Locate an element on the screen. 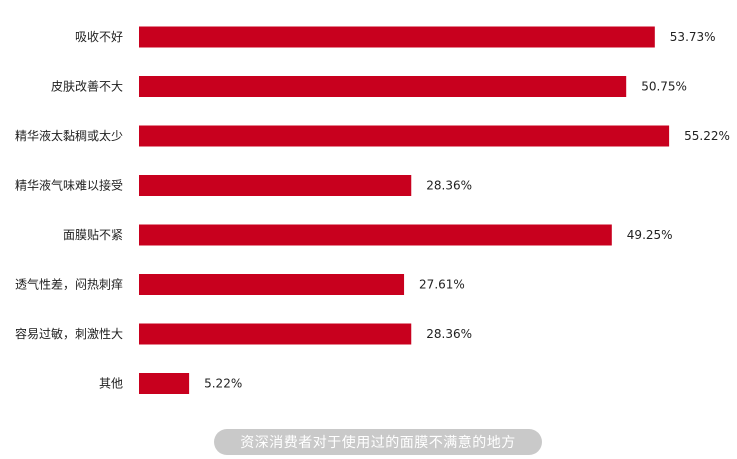 This screenshot has width=737, height=459. value-label: 49.25% is located at coordinates (650, 235).